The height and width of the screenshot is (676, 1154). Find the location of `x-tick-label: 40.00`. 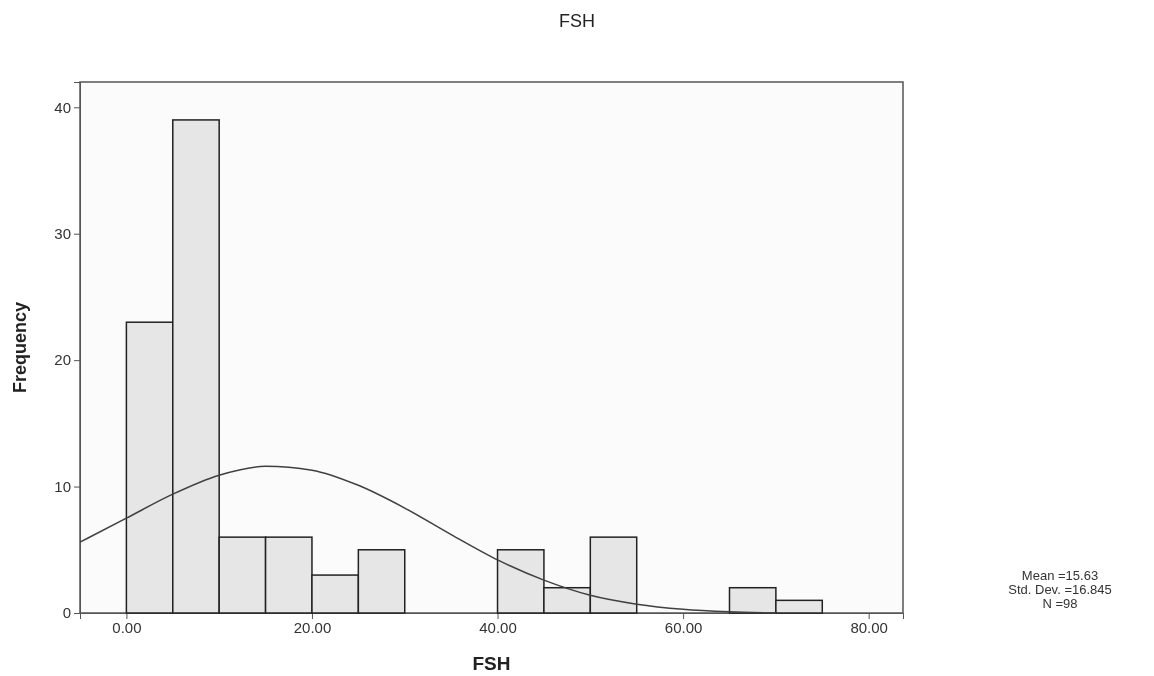

x-tick-label: 40.00 is located at coordinates (498, 627).